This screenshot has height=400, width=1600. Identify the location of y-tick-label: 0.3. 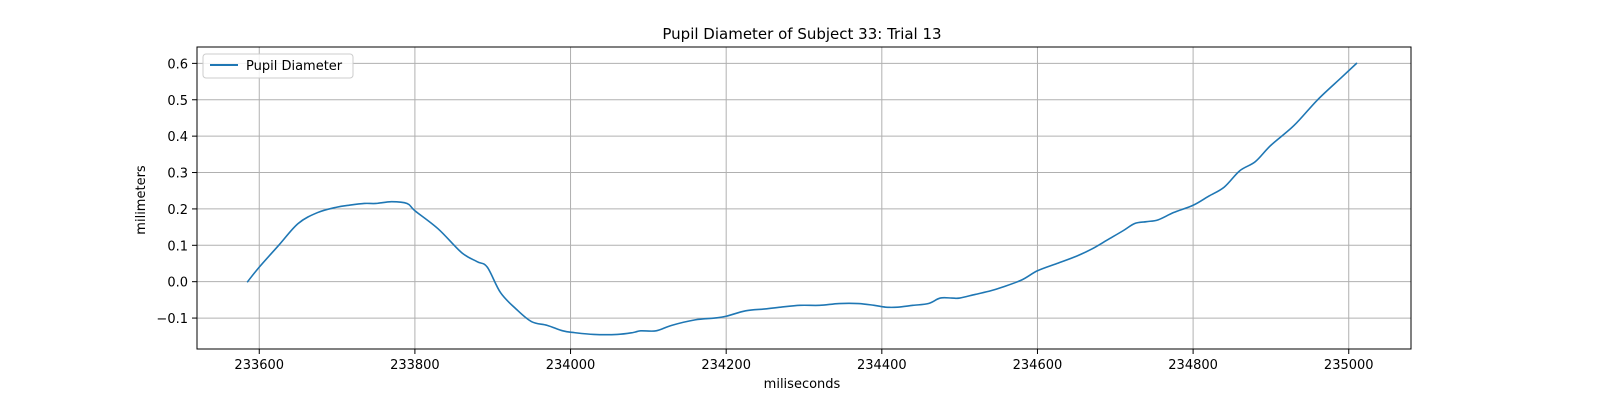
(177, 174).